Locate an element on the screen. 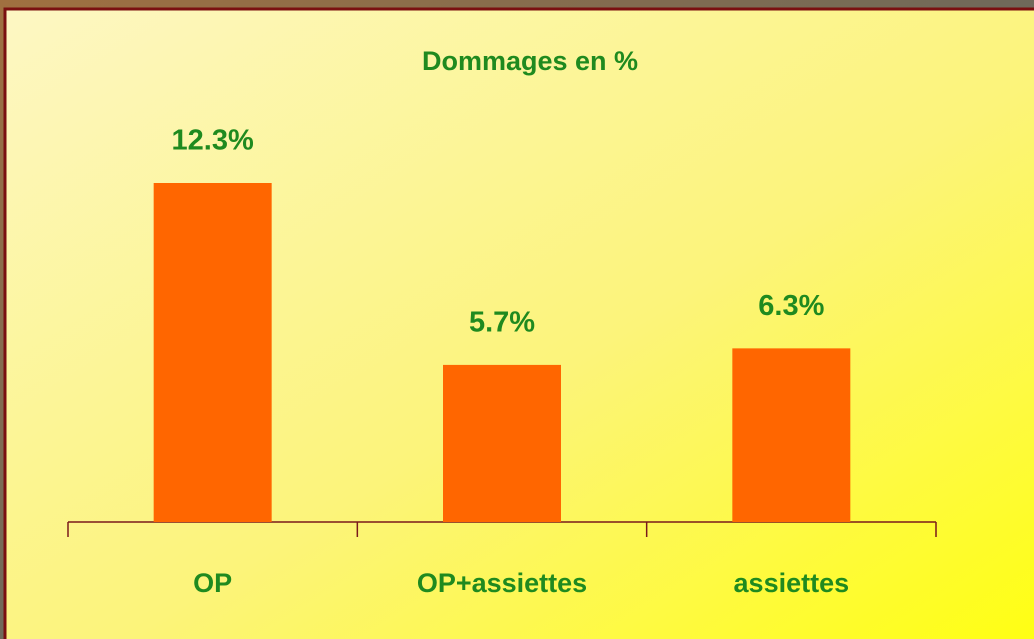 This screenshot has height=639, width=1034. x-tick-label: OP is located at coordinates (212, 583).